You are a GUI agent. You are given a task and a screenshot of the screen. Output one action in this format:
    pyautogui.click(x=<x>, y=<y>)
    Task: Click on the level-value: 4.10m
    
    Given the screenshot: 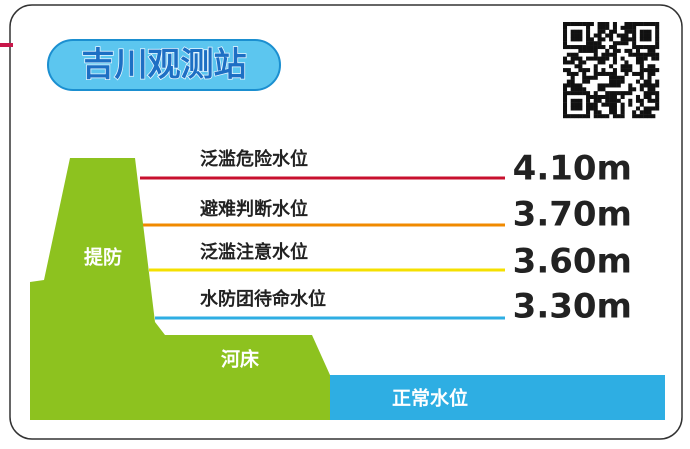 What is the action you would take?
    pyautogui.click(x=572, y=169)
    